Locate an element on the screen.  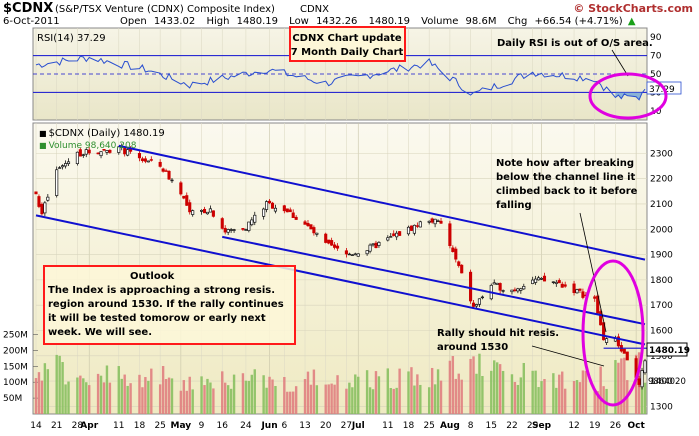
x-axis-label: 25 is located at coordinates (428, 426).